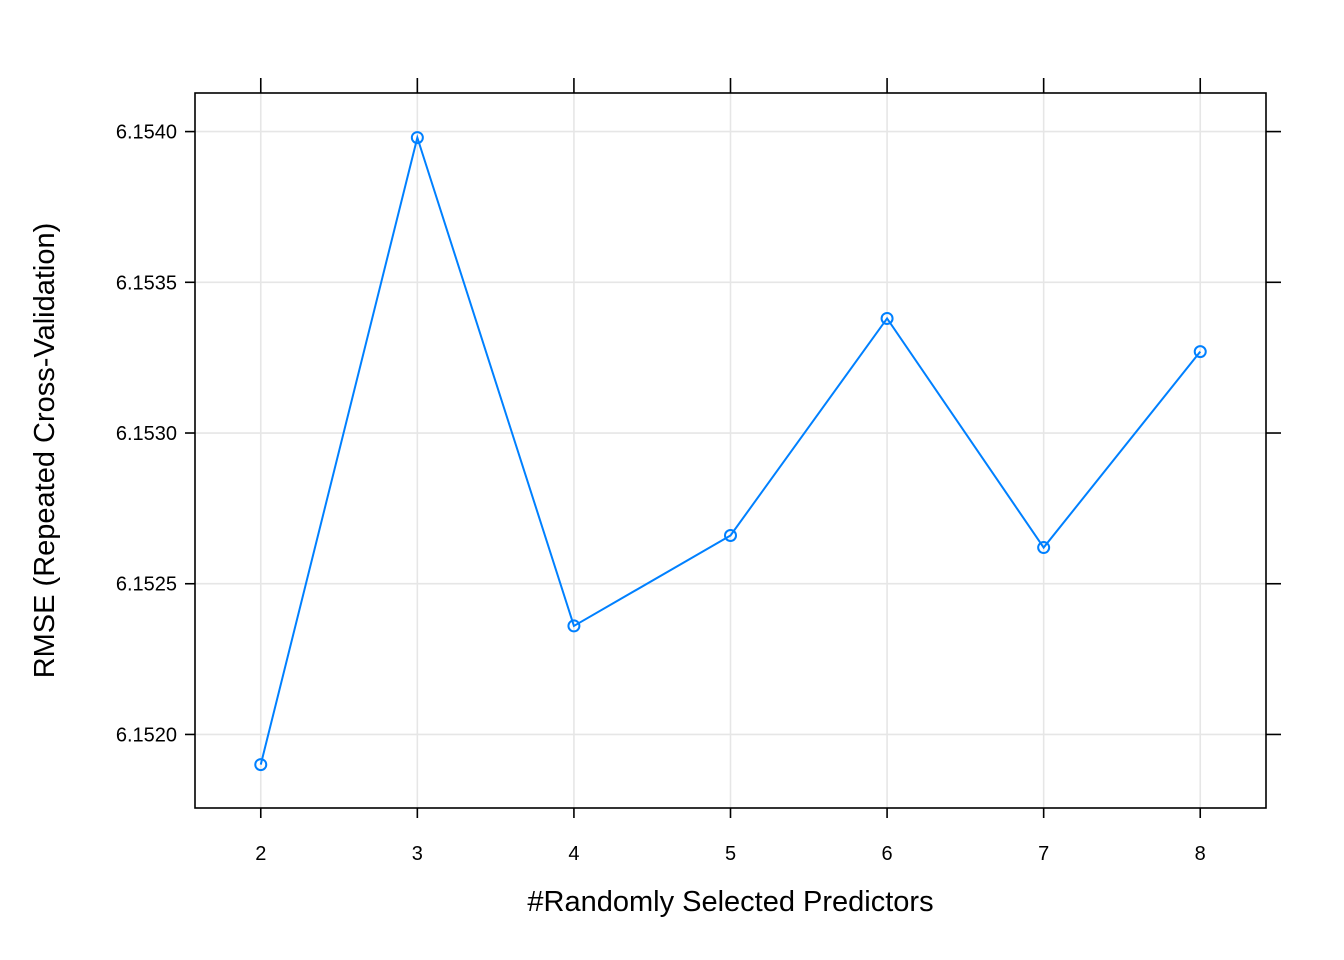 This screenshot has width=1344, height=960. Describe the element at coordinates (45, 451) in the screenshot. I see `y-axis-title: RMSE (Repeated Cross-Validation)` at that location.